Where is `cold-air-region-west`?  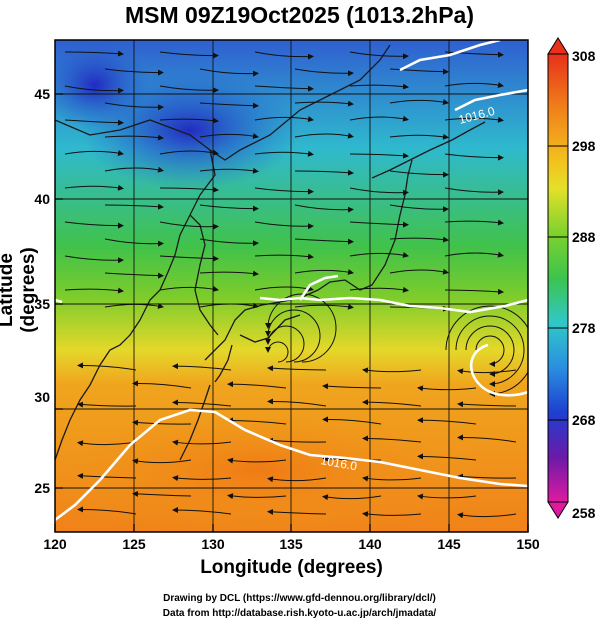
cold-air-region-west is located at coordinates (102, 85).